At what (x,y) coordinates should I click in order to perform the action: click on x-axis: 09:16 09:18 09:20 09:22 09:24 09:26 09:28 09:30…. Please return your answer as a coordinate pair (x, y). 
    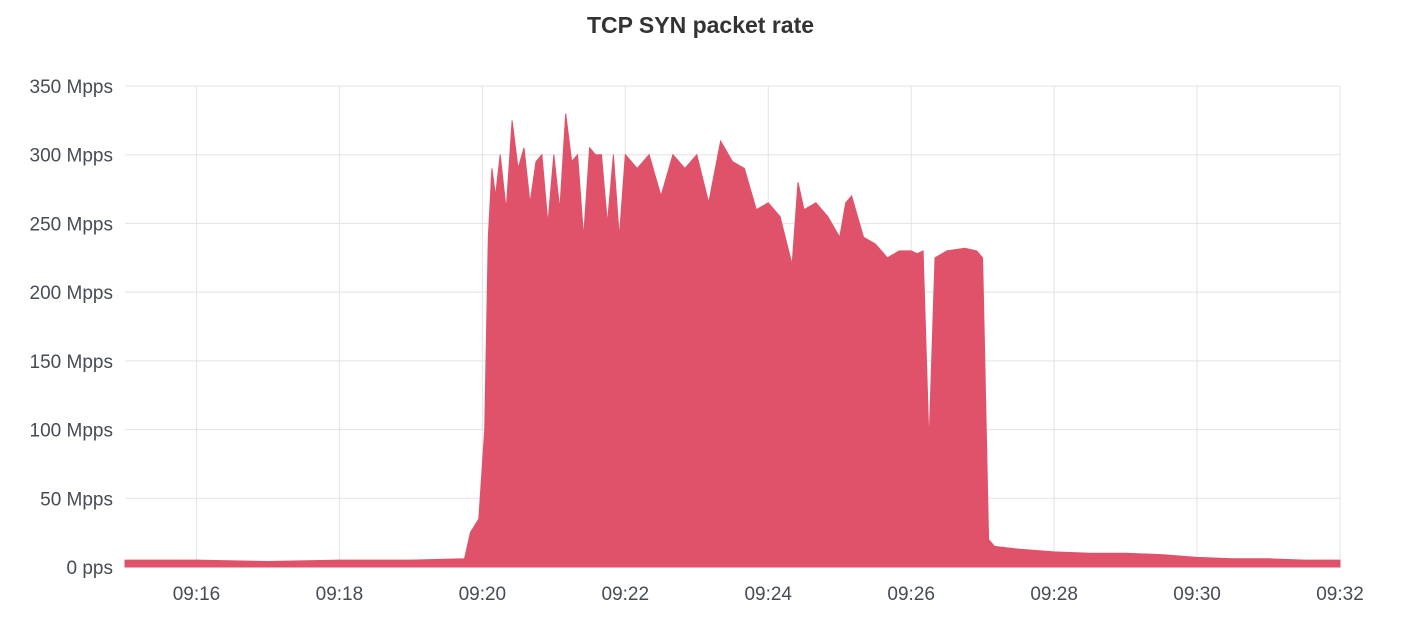
    Looking at the image, I should click on (768, 594).